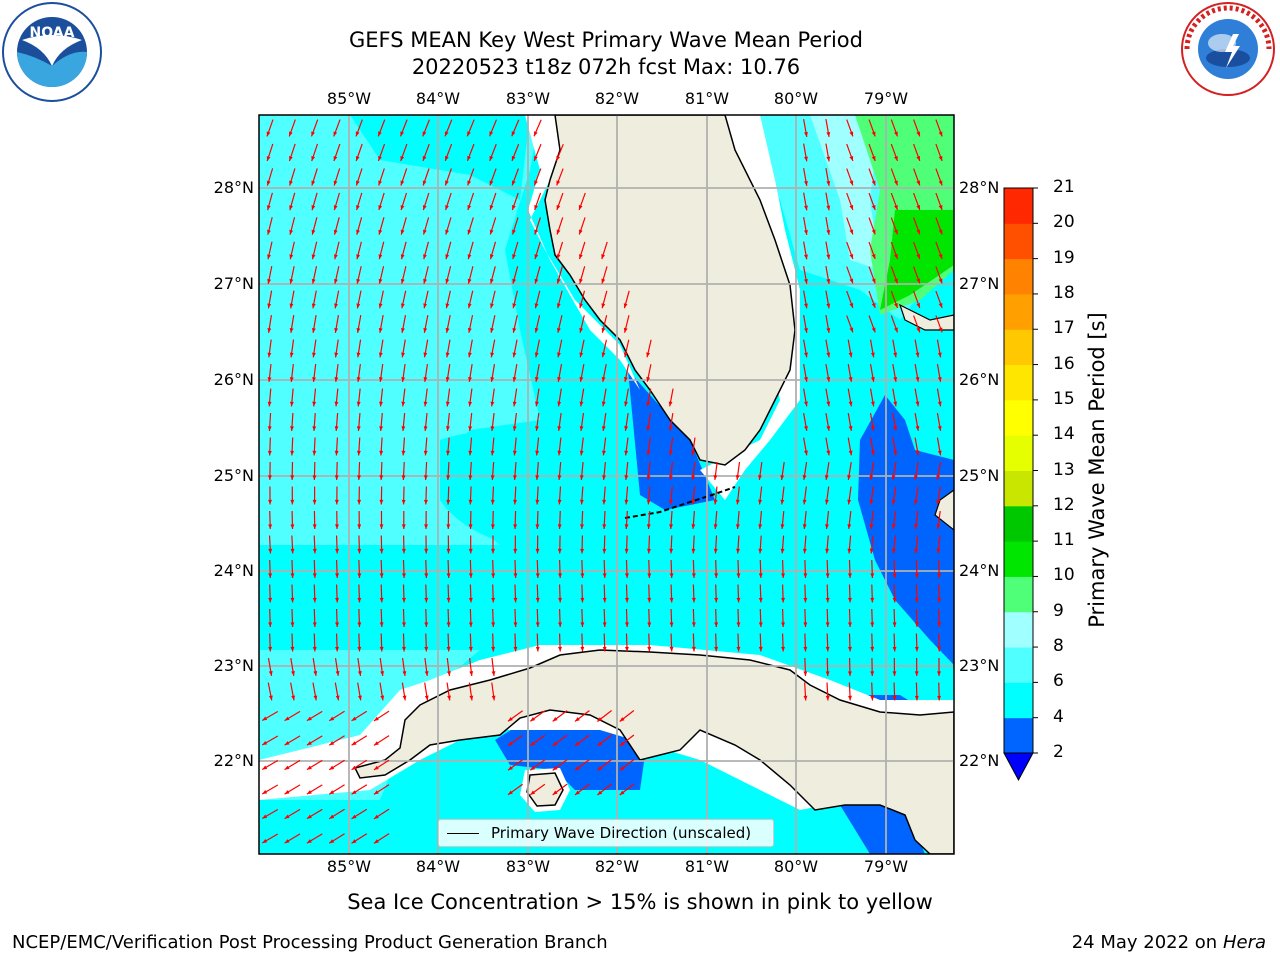 This screenshot has height=960, width=1280. I want to click on ocean-period-6-8-west, so click(399, 330).